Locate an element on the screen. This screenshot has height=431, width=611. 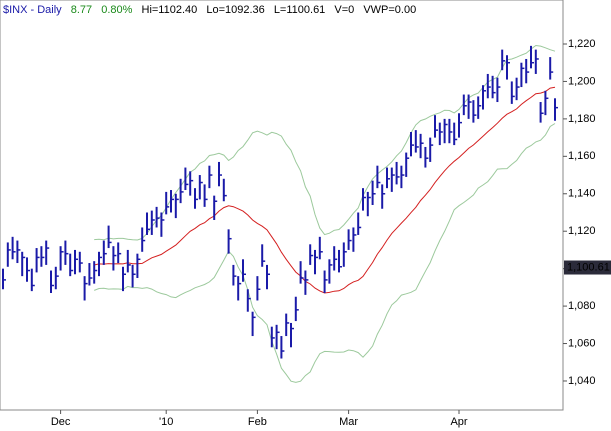
y-tick-label: 1,180 is located at coordinates (582, 119).